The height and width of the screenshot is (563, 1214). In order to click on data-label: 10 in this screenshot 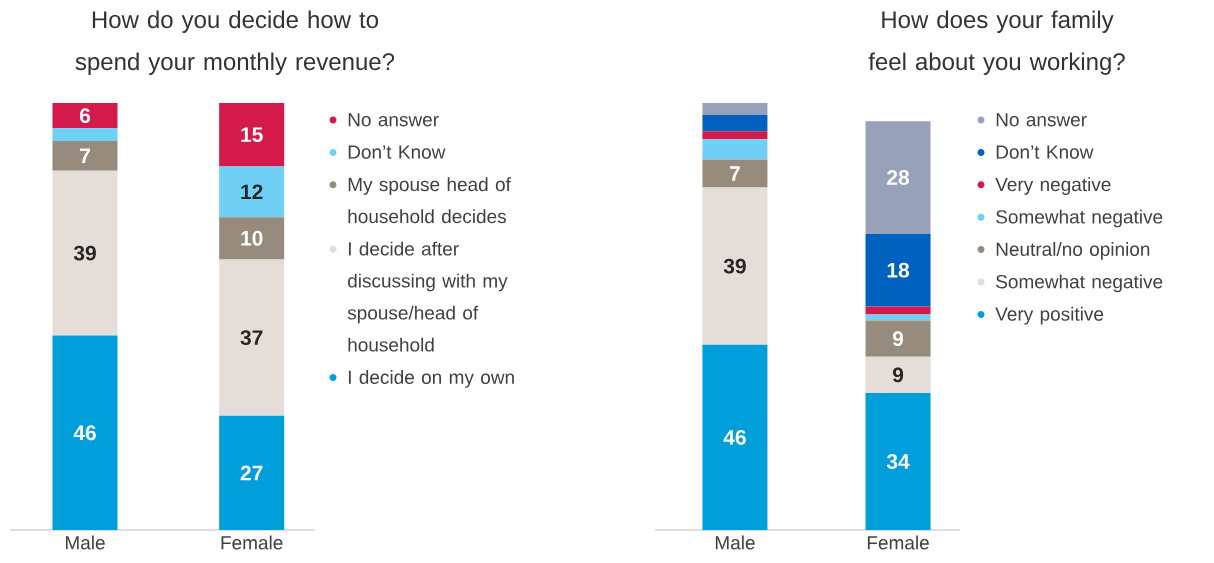, I will do `click(252, 238)`.